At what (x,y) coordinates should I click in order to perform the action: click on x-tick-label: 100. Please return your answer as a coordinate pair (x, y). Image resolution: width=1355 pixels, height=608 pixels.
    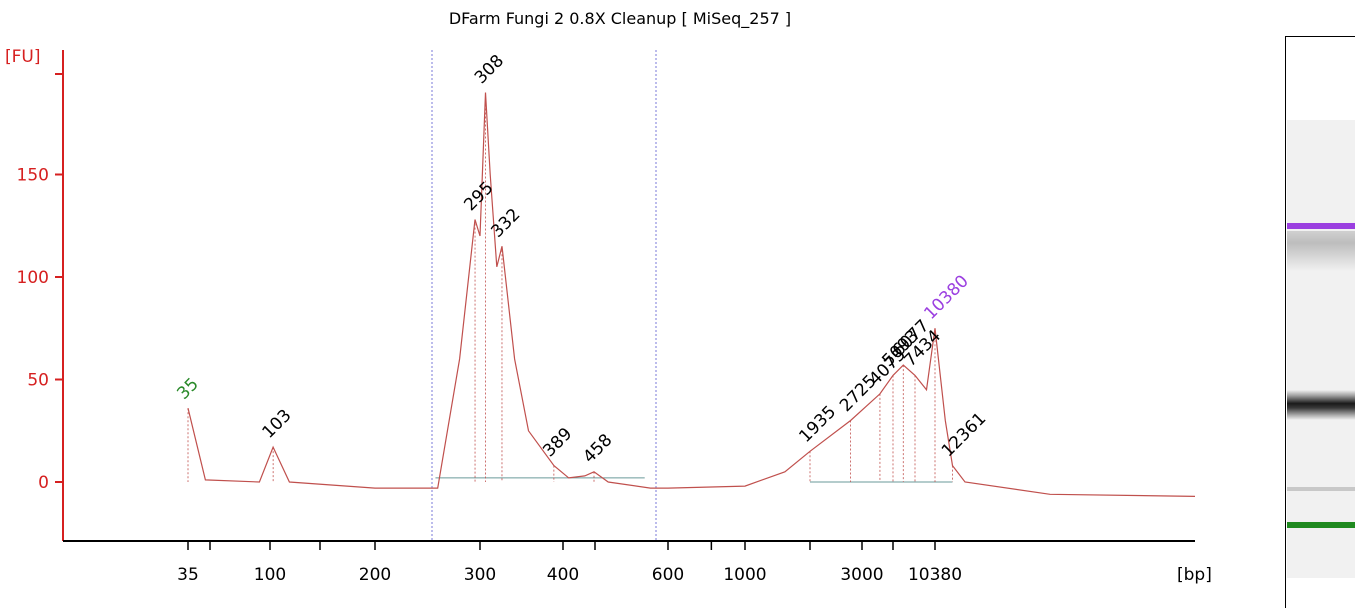
    Looking at the image, I should click on (270, 575).